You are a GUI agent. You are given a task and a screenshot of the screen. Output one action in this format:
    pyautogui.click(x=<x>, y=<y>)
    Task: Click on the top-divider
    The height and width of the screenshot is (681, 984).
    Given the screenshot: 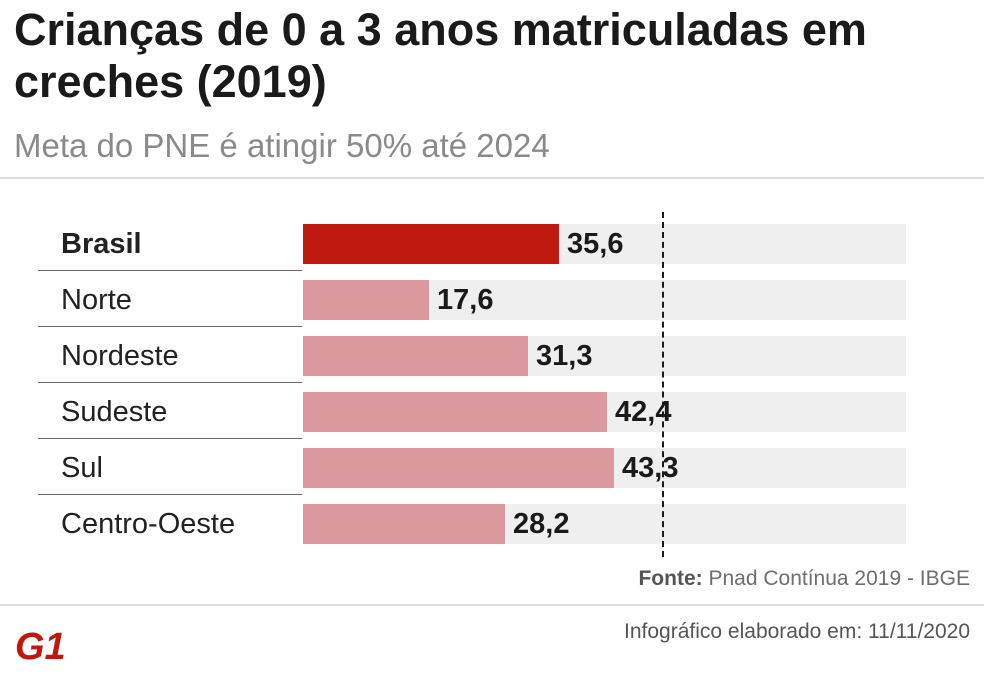 What is the action you would take?
    pyautogui.click(x=492, y=178)
    